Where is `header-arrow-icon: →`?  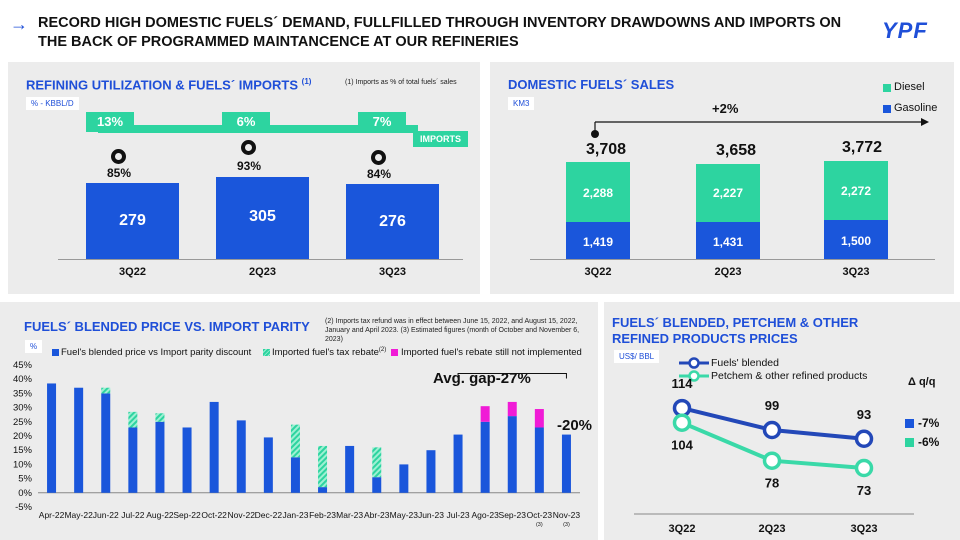
header-arrow-icon: → is located at coordinates (19, 24).